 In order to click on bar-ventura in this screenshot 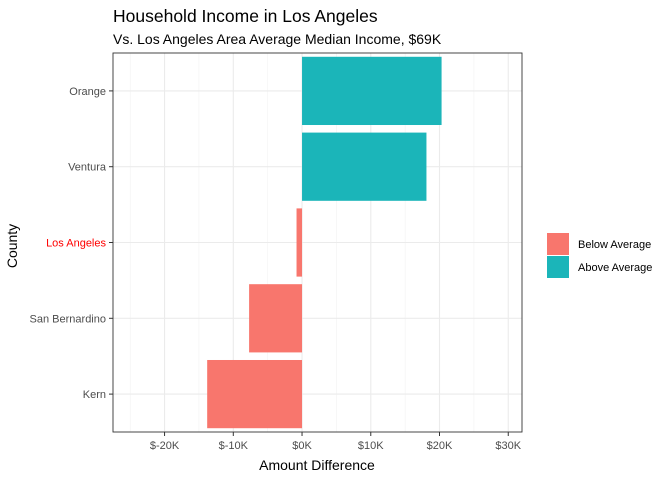, I will do `click(364, 166)`.